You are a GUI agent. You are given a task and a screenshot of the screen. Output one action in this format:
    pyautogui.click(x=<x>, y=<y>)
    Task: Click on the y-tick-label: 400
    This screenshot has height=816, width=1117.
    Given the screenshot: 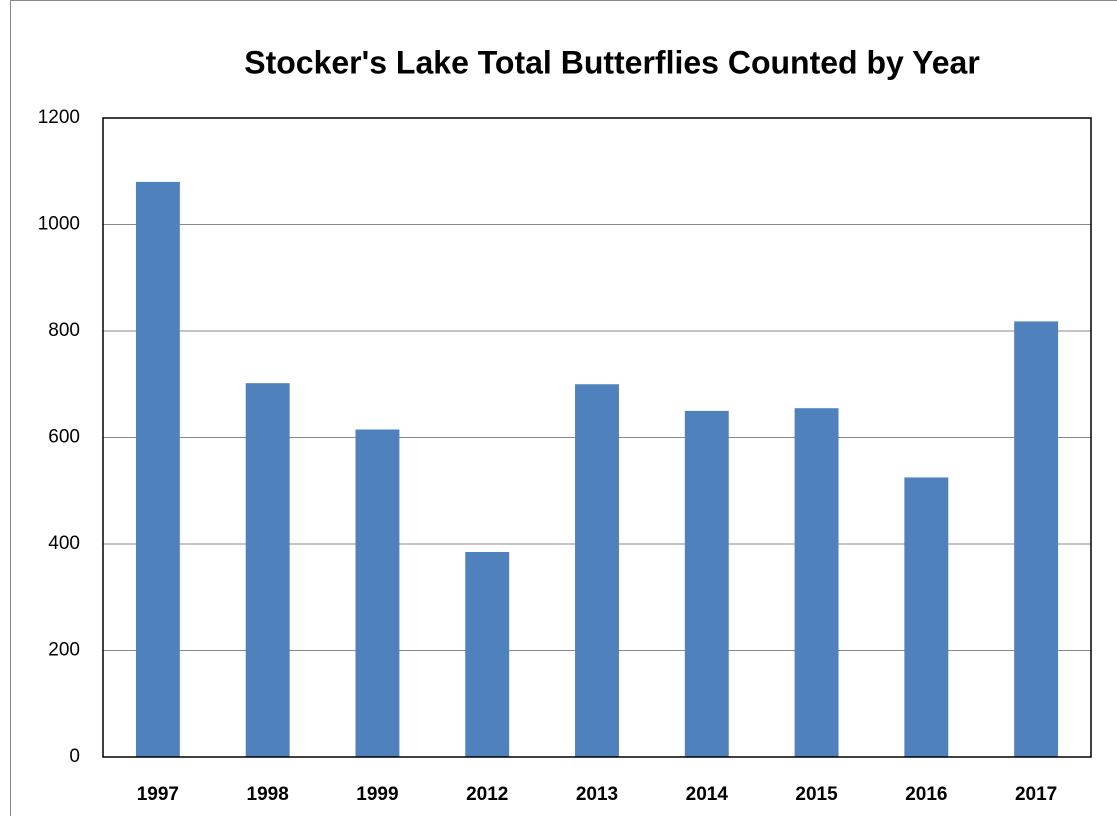 What is the action you would take?
    pyautogui.click(x=64, y=543)
    